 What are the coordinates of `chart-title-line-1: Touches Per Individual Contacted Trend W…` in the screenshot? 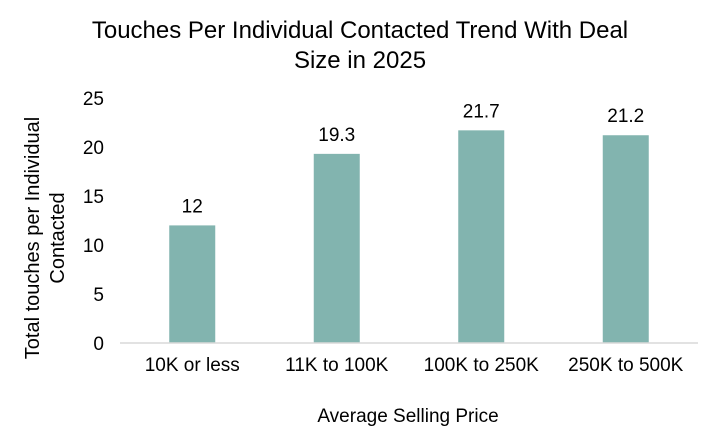 It's located at (360, 30).